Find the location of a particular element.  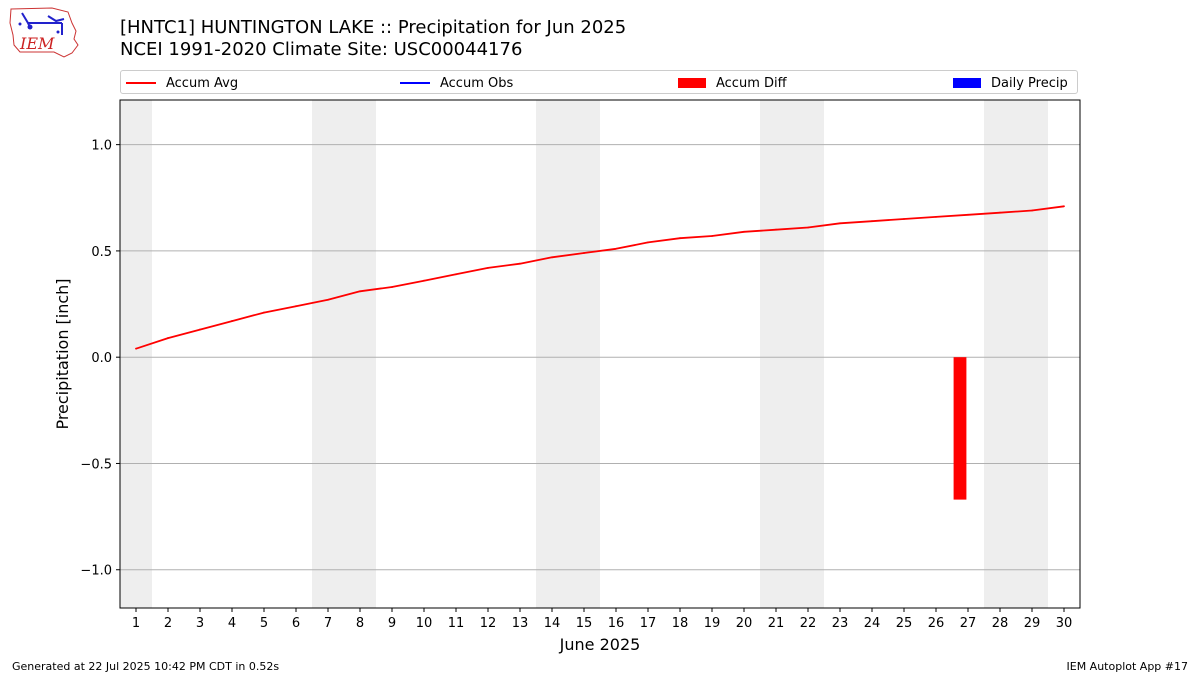

chart-subtitle: NCEI 1991-2020 Climate Site: USC00044176 is located at coordinates (321, 49).